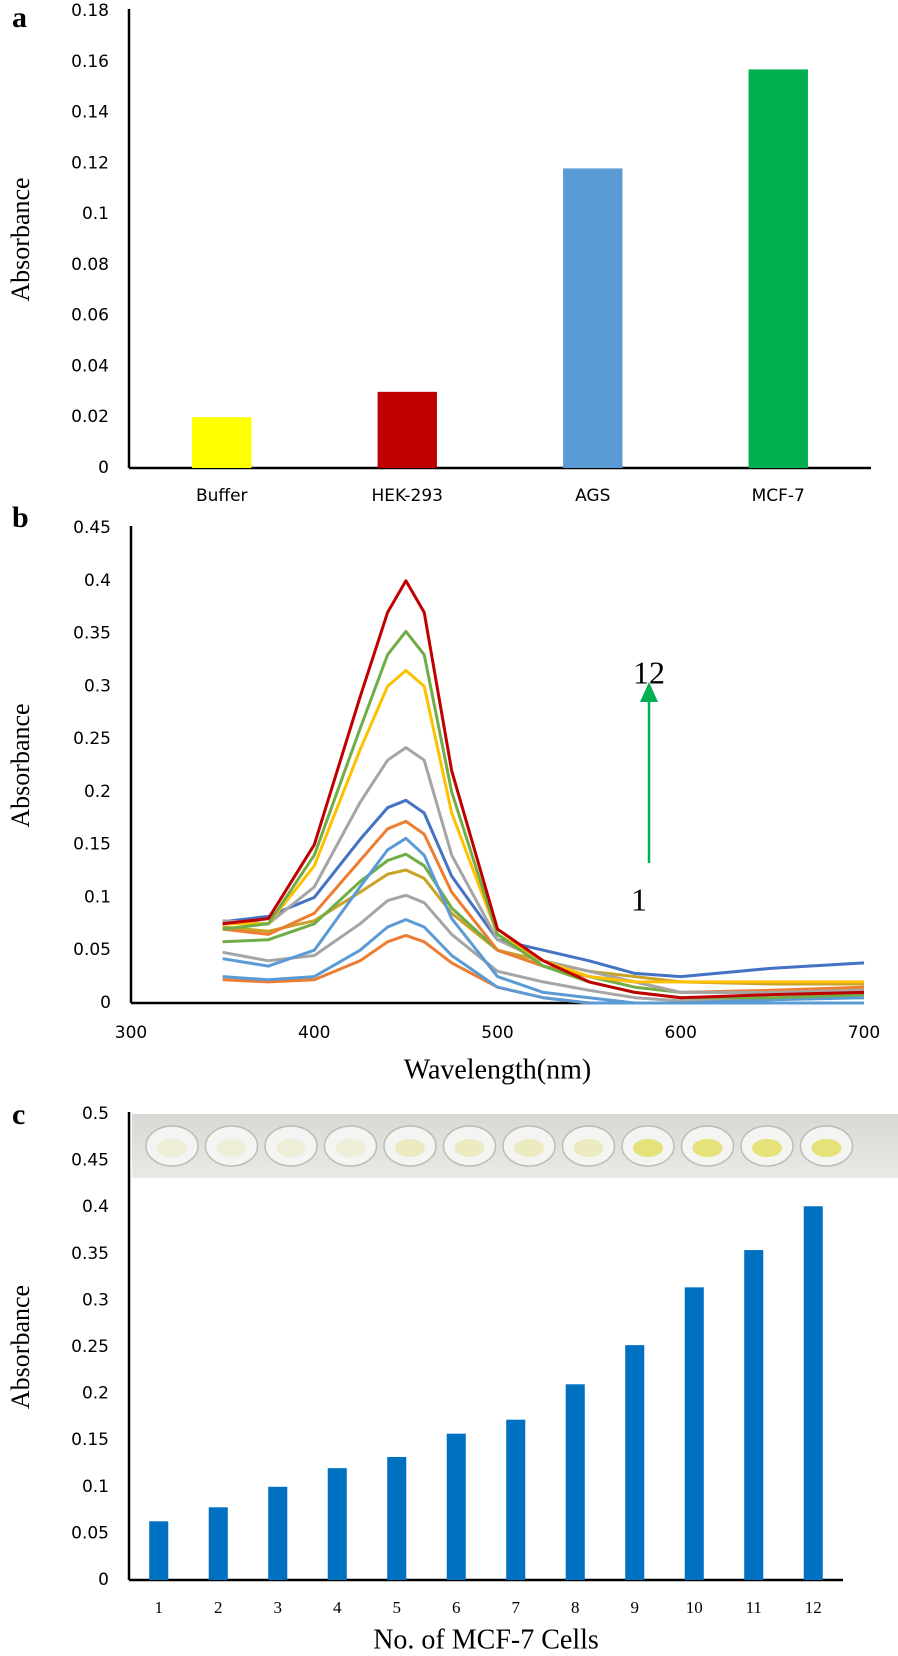  I want to click on x-axis-label: No. of MCF-7 Cells, so click(486, 1639).